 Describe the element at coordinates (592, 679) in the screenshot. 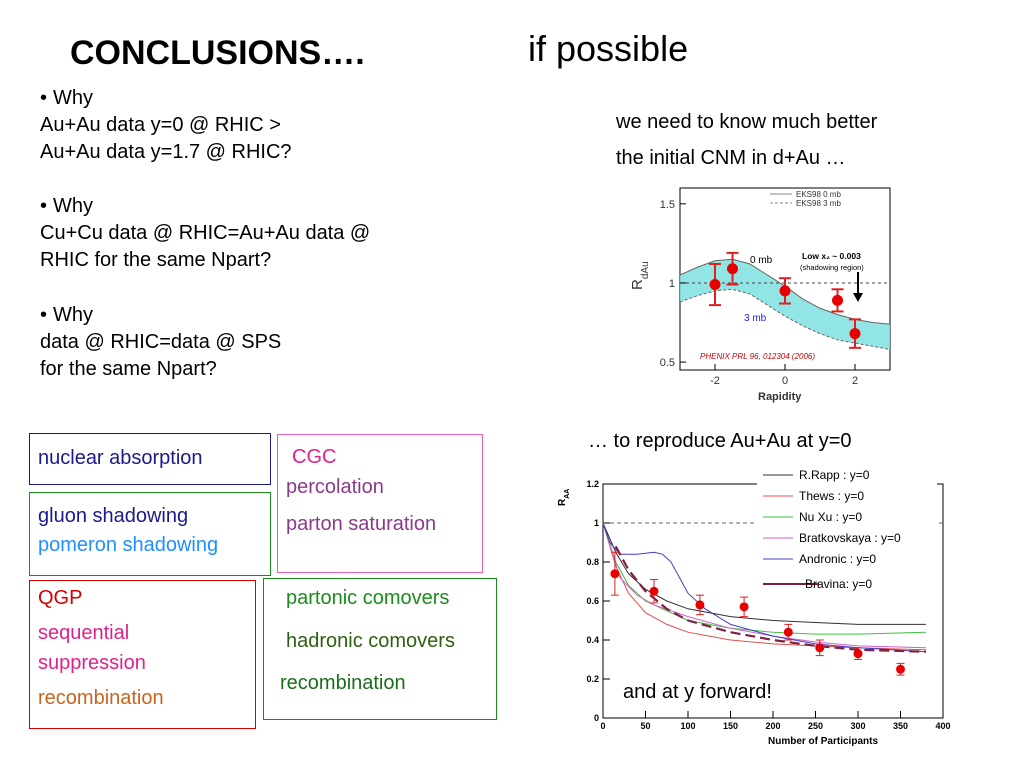

I see `y-tick-label: 0.2` at that location.